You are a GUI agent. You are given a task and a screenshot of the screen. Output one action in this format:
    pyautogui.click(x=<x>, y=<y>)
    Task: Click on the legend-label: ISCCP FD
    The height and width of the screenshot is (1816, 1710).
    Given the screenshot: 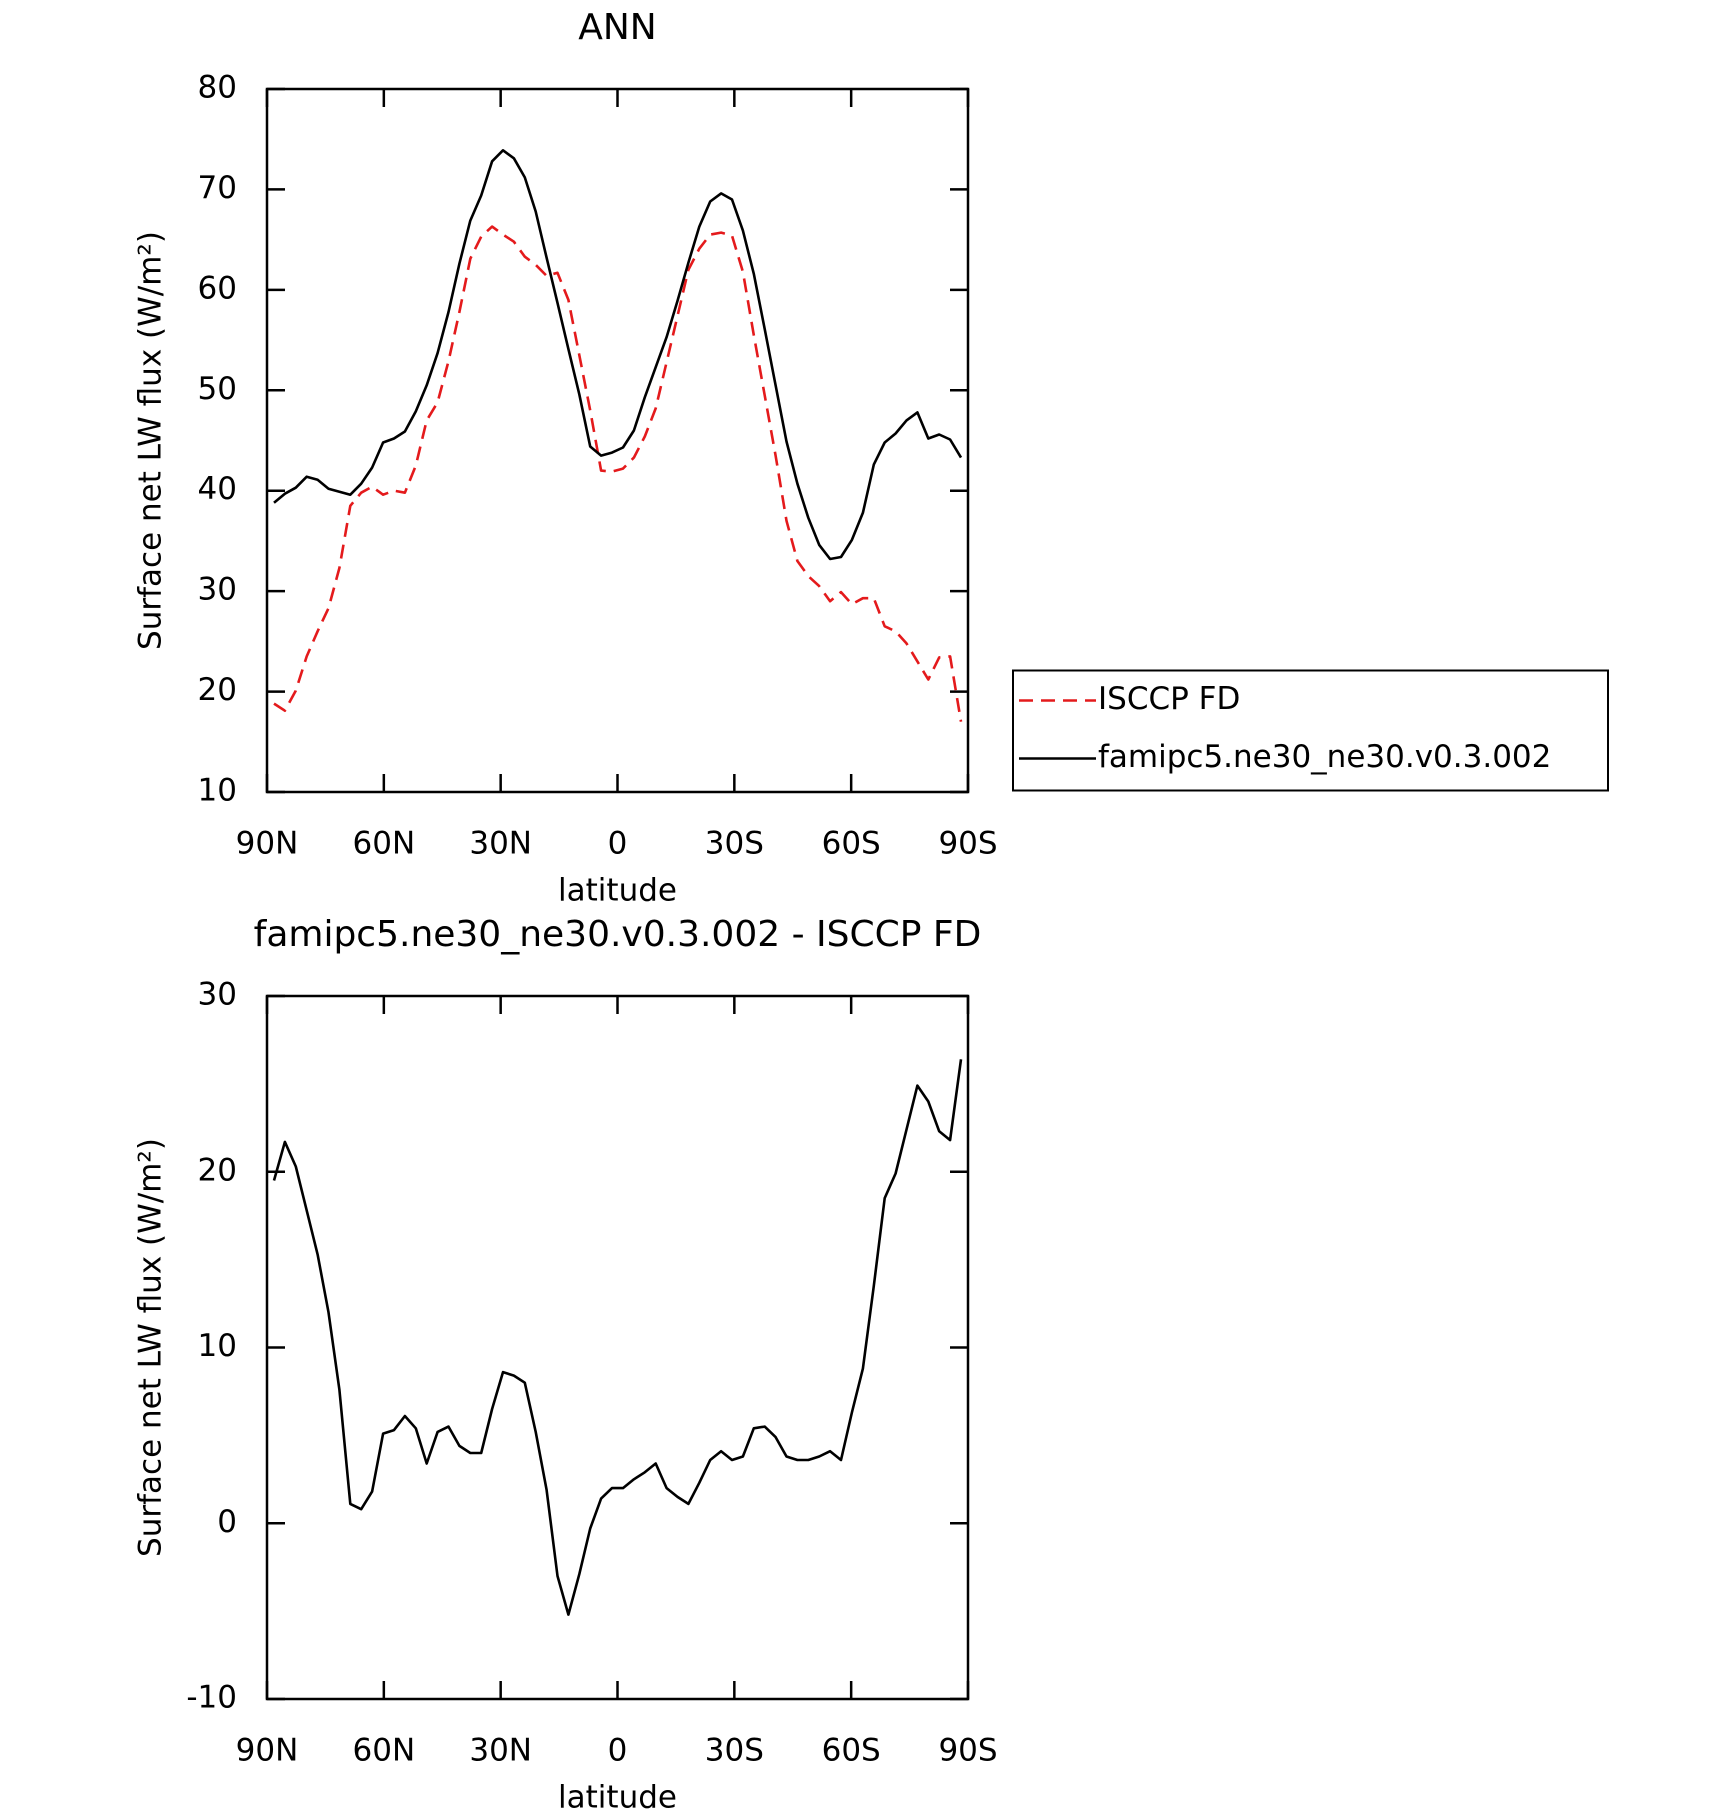 What is the action you would take?
    pyautogui.click(x=1169, y=699)
    